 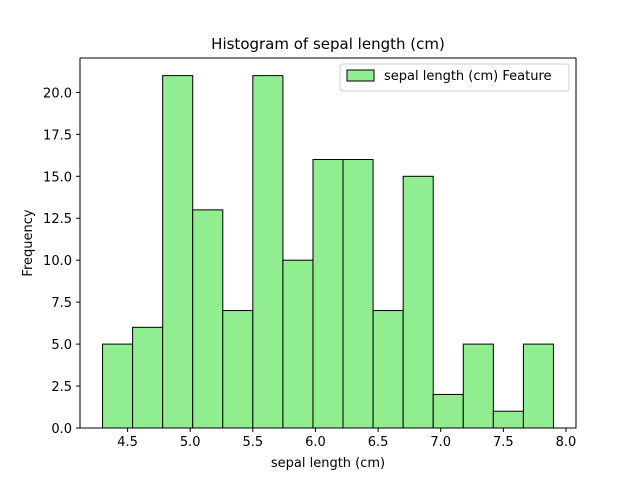 I want to click on y-tick-label: 5.0, so click(x=61, y=345).